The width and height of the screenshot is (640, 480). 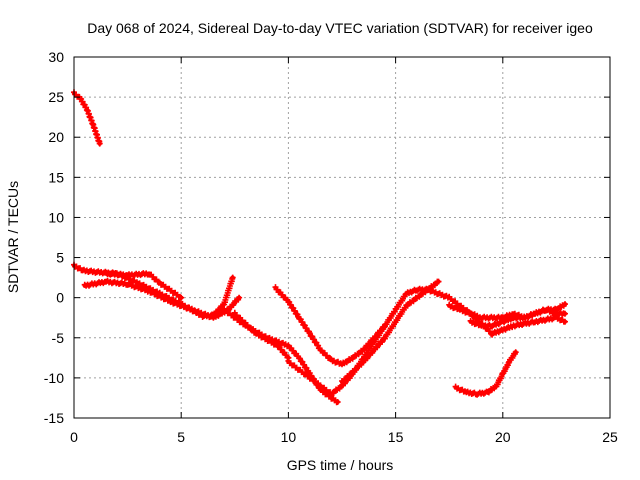 I want to click on y-axis-label: SDTVAR / TECUs, so click(x=13, y=237).